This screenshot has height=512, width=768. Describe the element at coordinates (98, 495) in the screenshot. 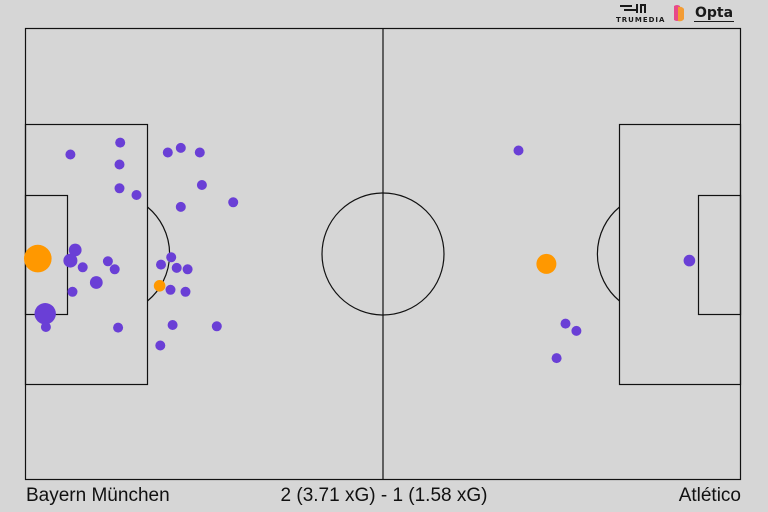

I see `home-team-name: Bayern München` at that location.